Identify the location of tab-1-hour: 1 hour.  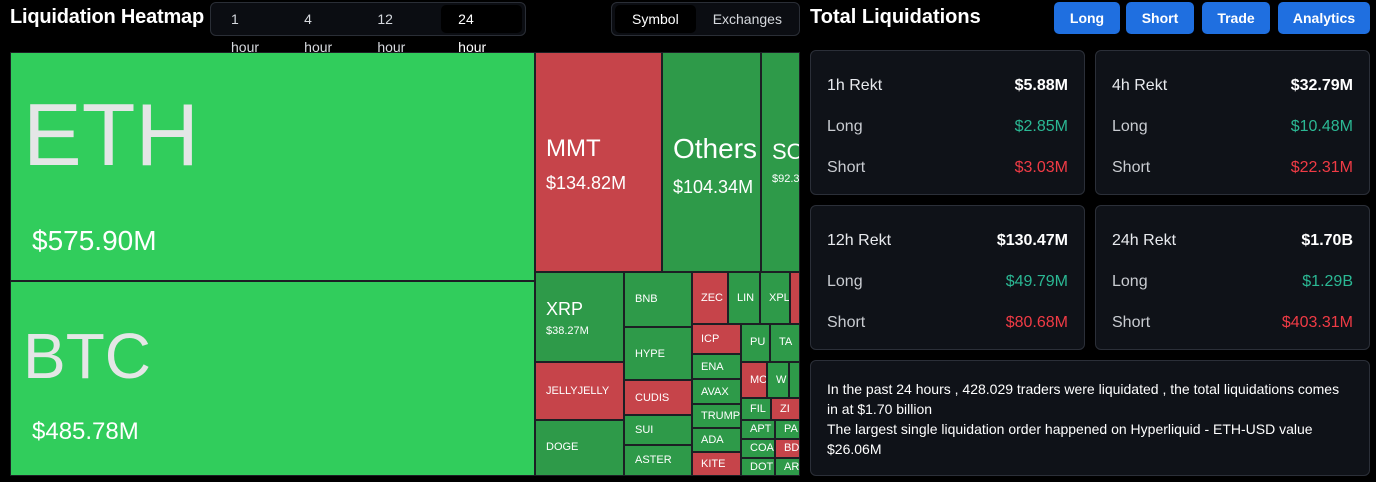
(245, 33).